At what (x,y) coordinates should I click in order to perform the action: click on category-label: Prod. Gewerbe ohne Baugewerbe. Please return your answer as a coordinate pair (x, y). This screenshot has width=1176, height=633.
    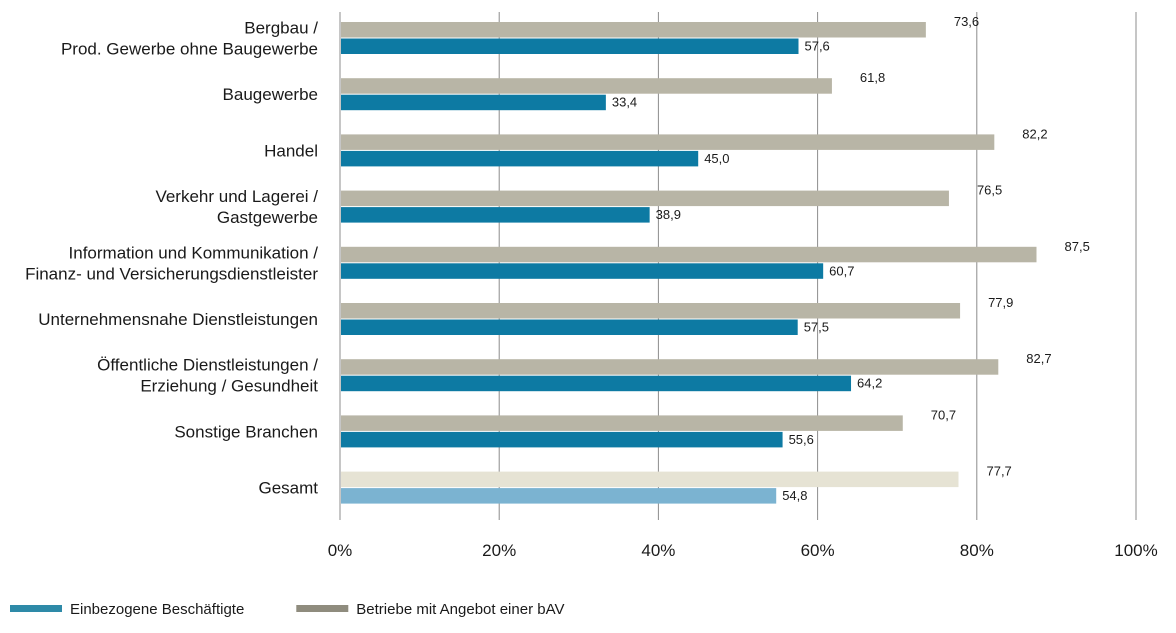
    Looking at the image, I should click on (189, 49).